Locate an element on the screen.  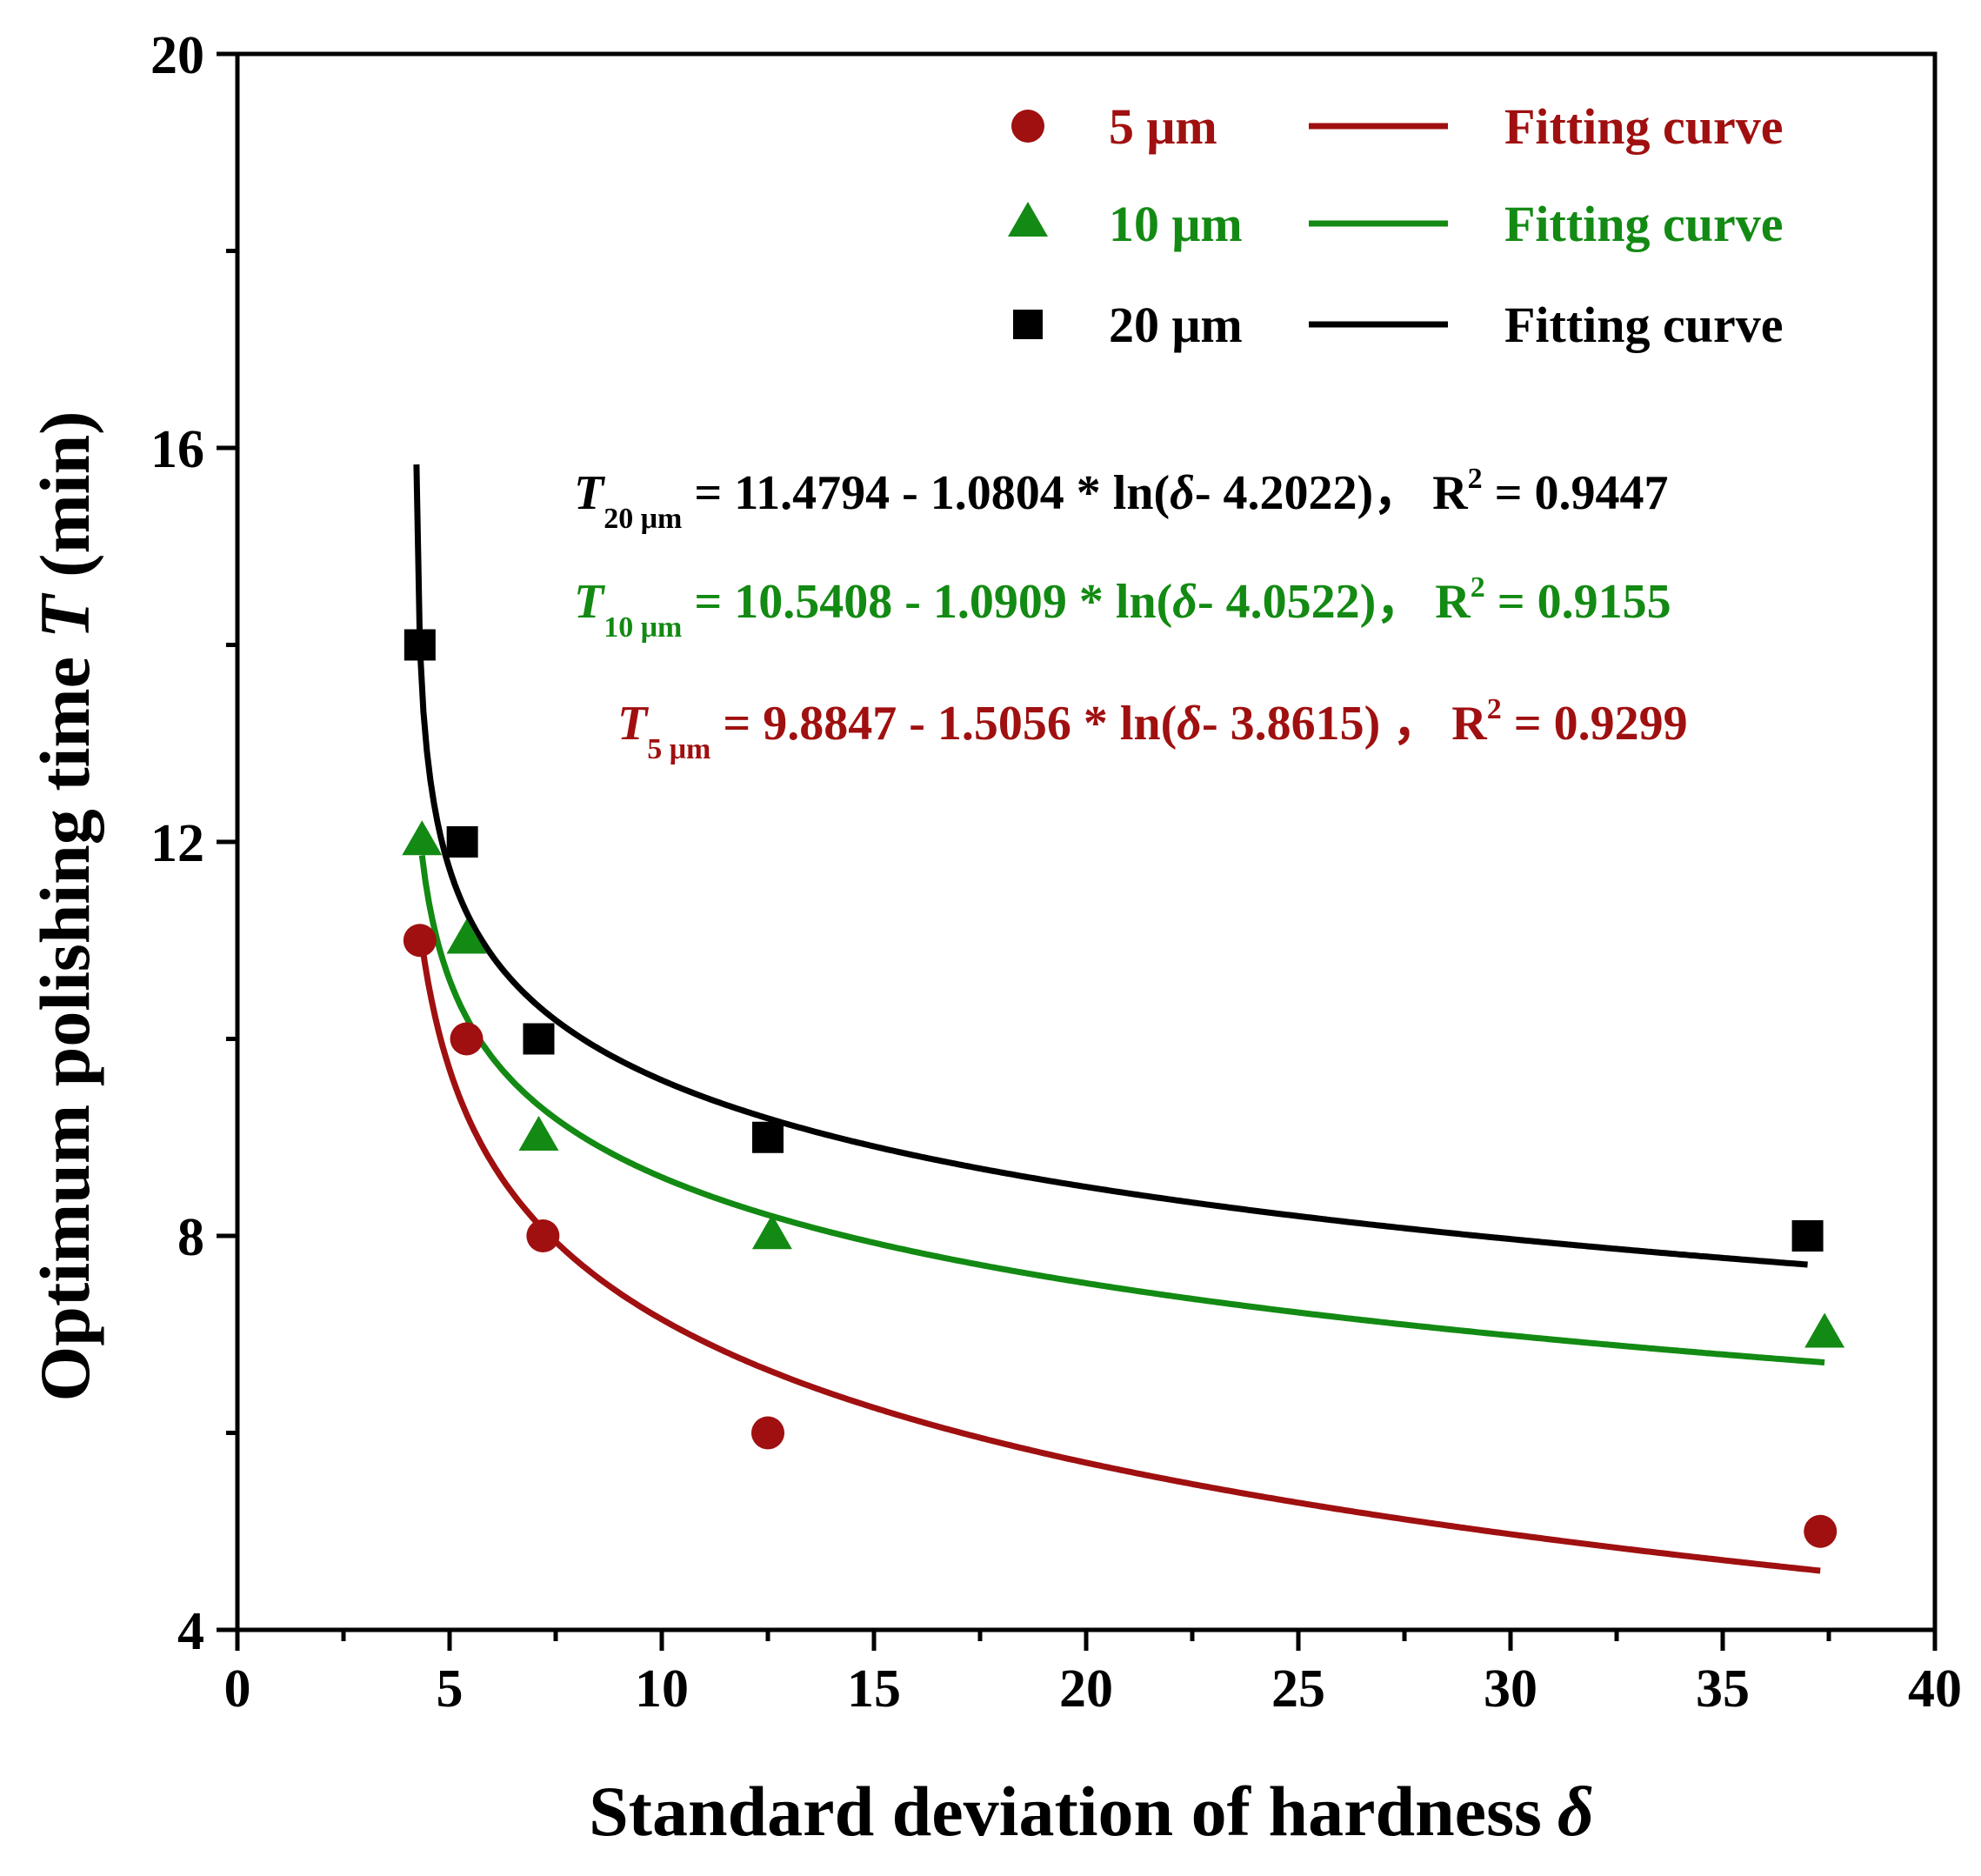
y-tick-label: 12 is located at coordinates (177, 843).